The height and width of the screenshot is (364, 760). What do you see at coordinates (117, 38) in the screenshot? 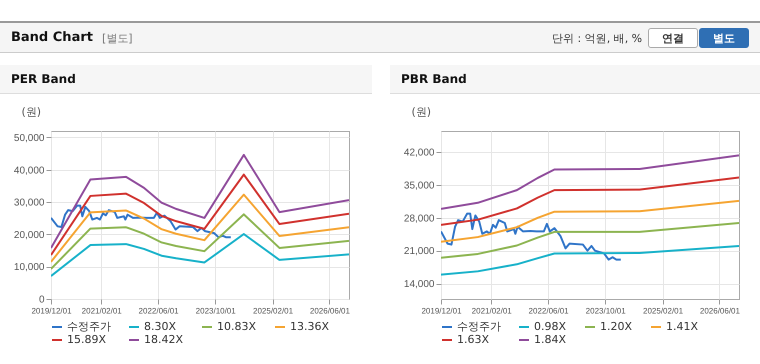
I see `text: [별도]` at bounding box center [117, 38].